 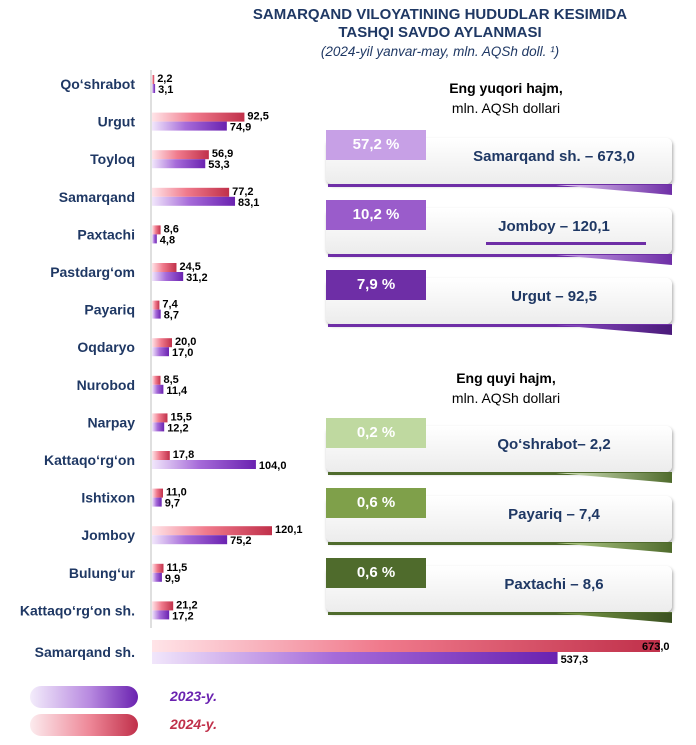 I want to click on category-label: Pastdarg‘om, so click(x=92, y=272).